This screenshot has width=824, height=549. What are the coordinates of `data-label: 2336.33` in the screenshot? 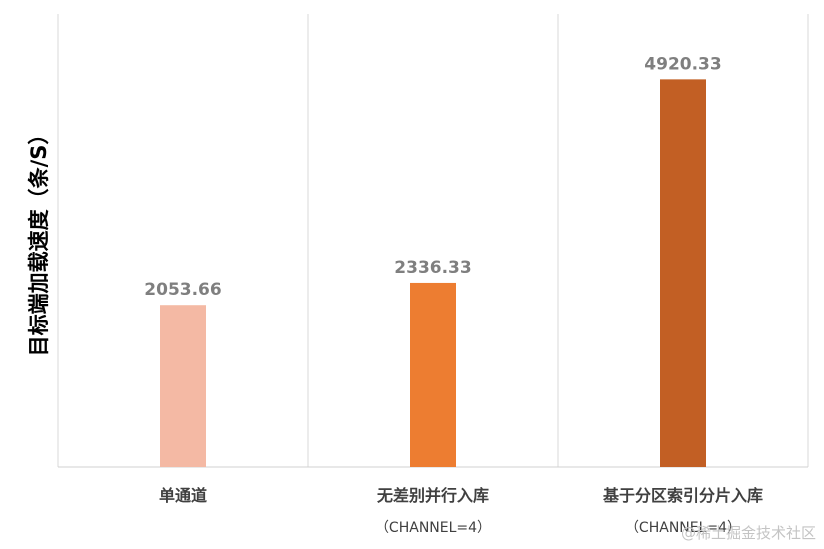 It's located at (432, 268).